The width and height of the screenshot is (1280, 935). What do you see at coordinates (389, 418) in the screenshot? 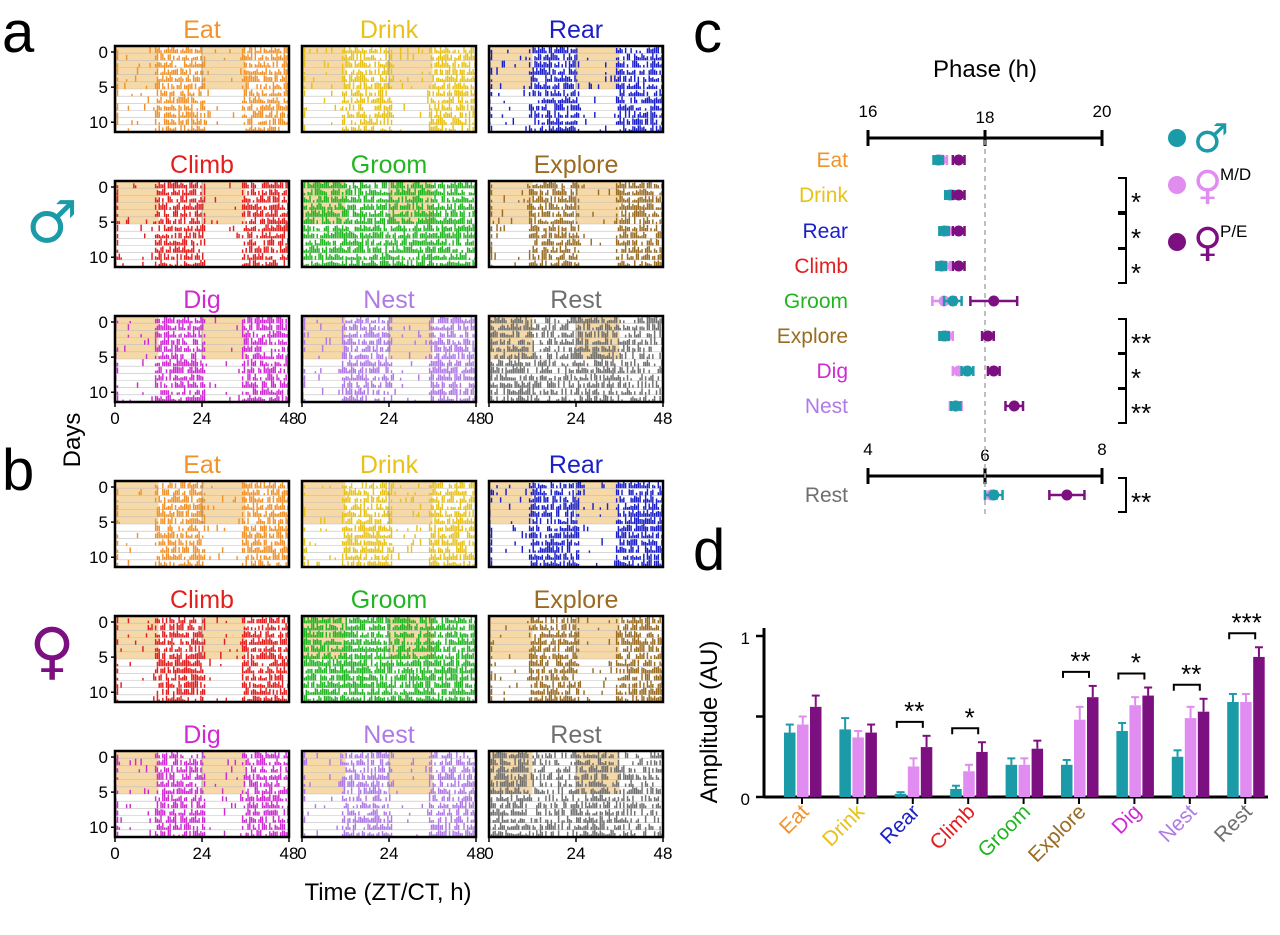
I see `x-tick-label: 24` at bounding box center [389, 418].